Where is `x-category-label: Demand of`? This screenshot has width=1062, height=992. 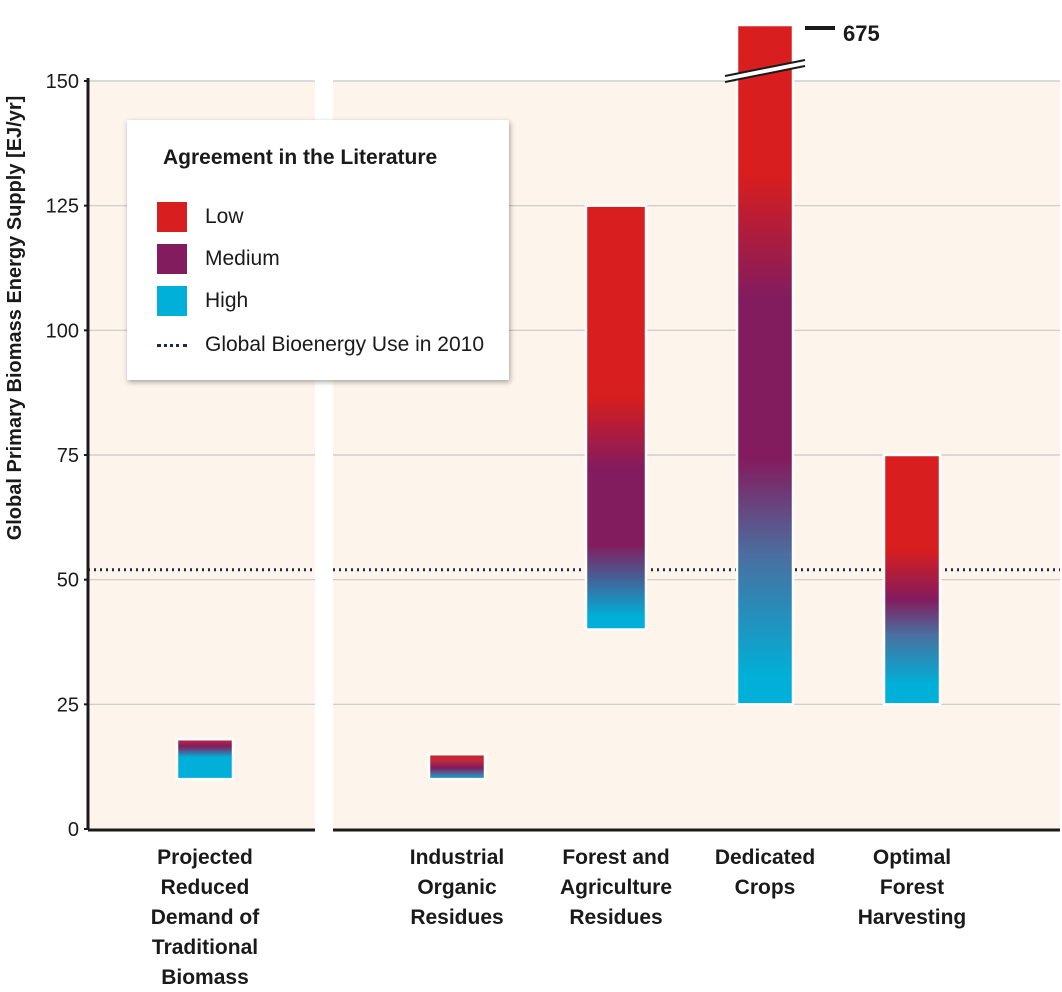 x-category-label: Demand of is located at coordinates (206, 917).